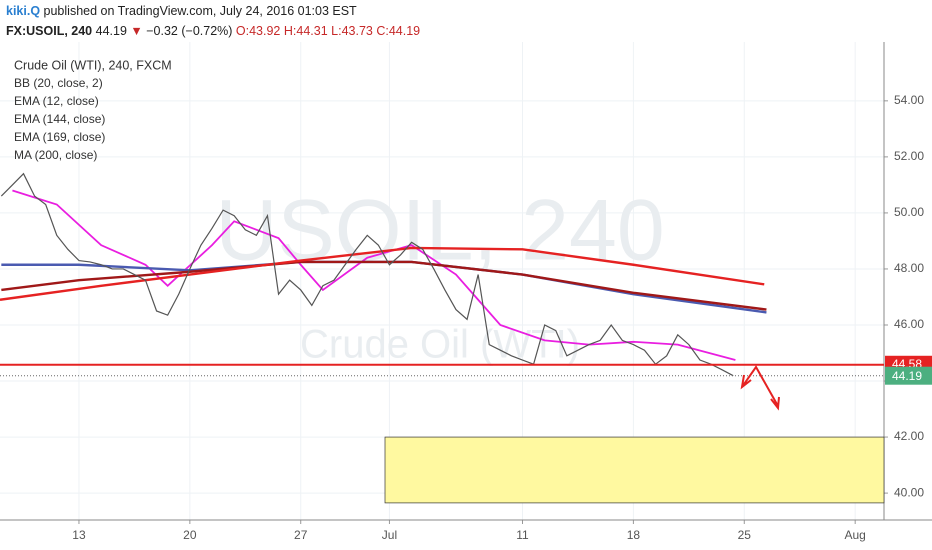  What do you see at coordinates (93, 65) in the screenshot?
I see `legend-title: Crude Oil (WTI), 240, FXCM` at bounding box center [93, 65].